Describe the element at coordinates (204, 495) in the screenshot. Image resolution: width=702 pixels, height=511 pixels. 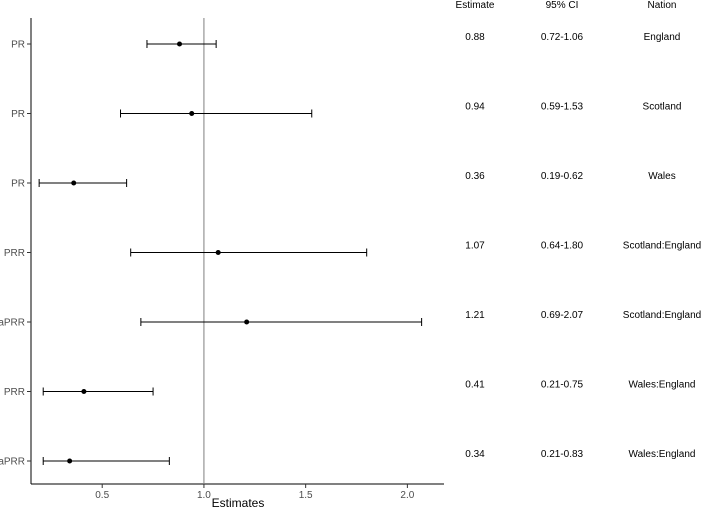
I see `x-tick-label: 1.0` at that location.